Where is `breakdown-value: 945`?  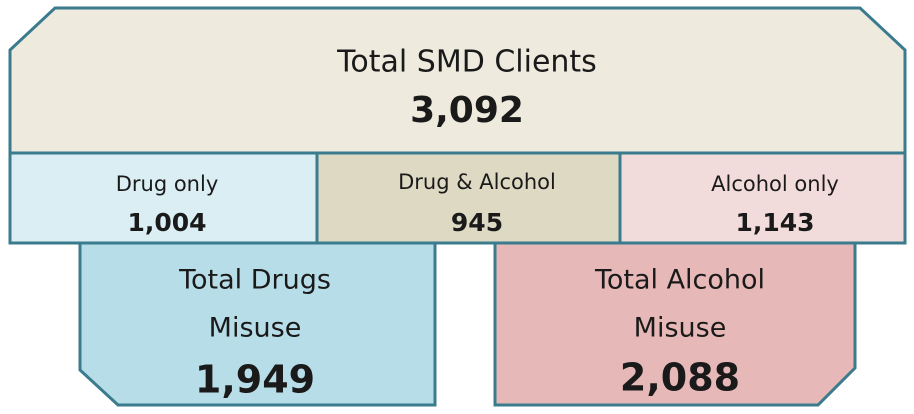 breakdown-value: 945 is located at coordinates (477, 222).